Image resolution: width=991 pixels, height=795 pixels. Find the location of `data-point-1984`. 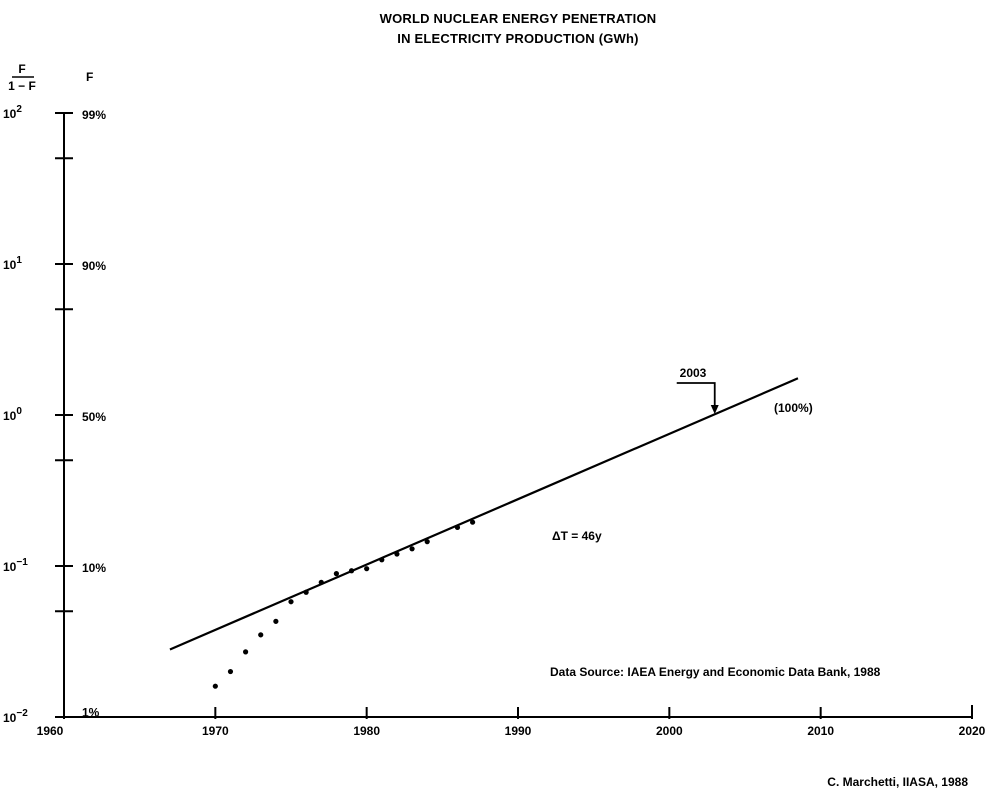

data-point-1984 is located at coordinates (427, 541).